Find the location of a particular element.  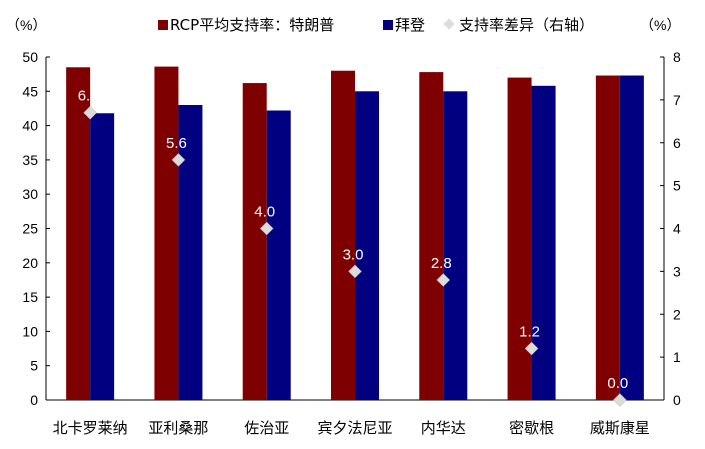

category-labels: 北卡罗莱纳 亚利桑那 佐治亚 宾夕法尼亚 内华达 密歇根 威斯康星 is located at coordinates (351, 428).